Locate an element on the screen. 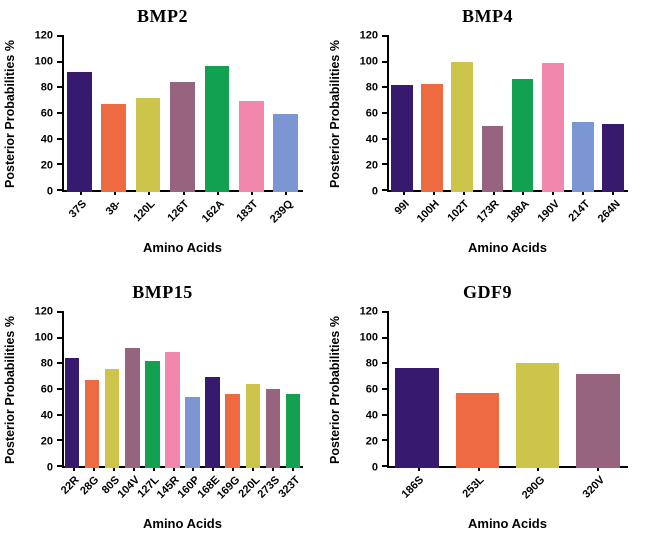 This screenshot has height=553, width=650. x-tick-labels: 99I 100H 102T 173R 188A 190V 214T 264N is located at coordinates (507, 215).